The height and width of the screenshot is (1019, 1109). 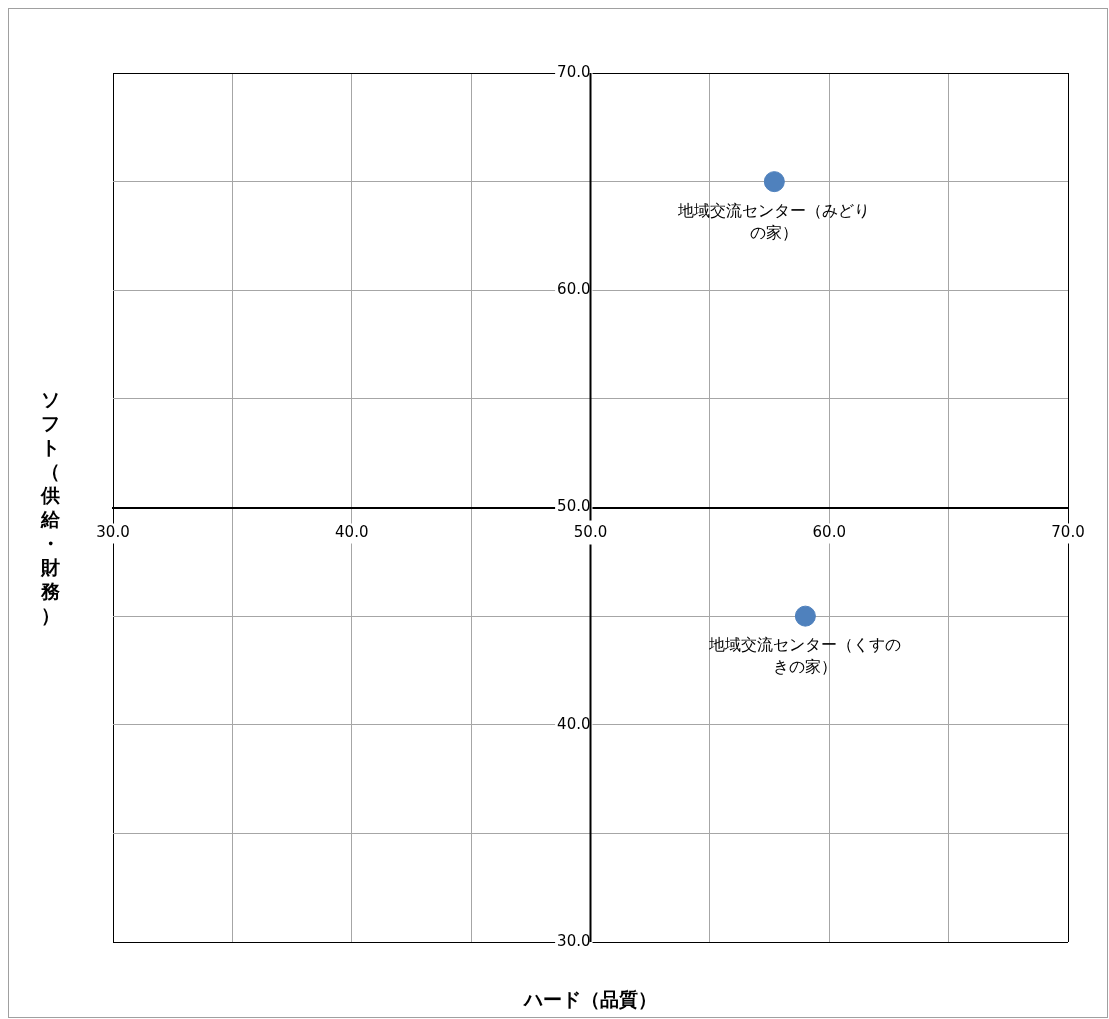 I want to click on x-tick-label: 50.0, so click(x=590, y=532).